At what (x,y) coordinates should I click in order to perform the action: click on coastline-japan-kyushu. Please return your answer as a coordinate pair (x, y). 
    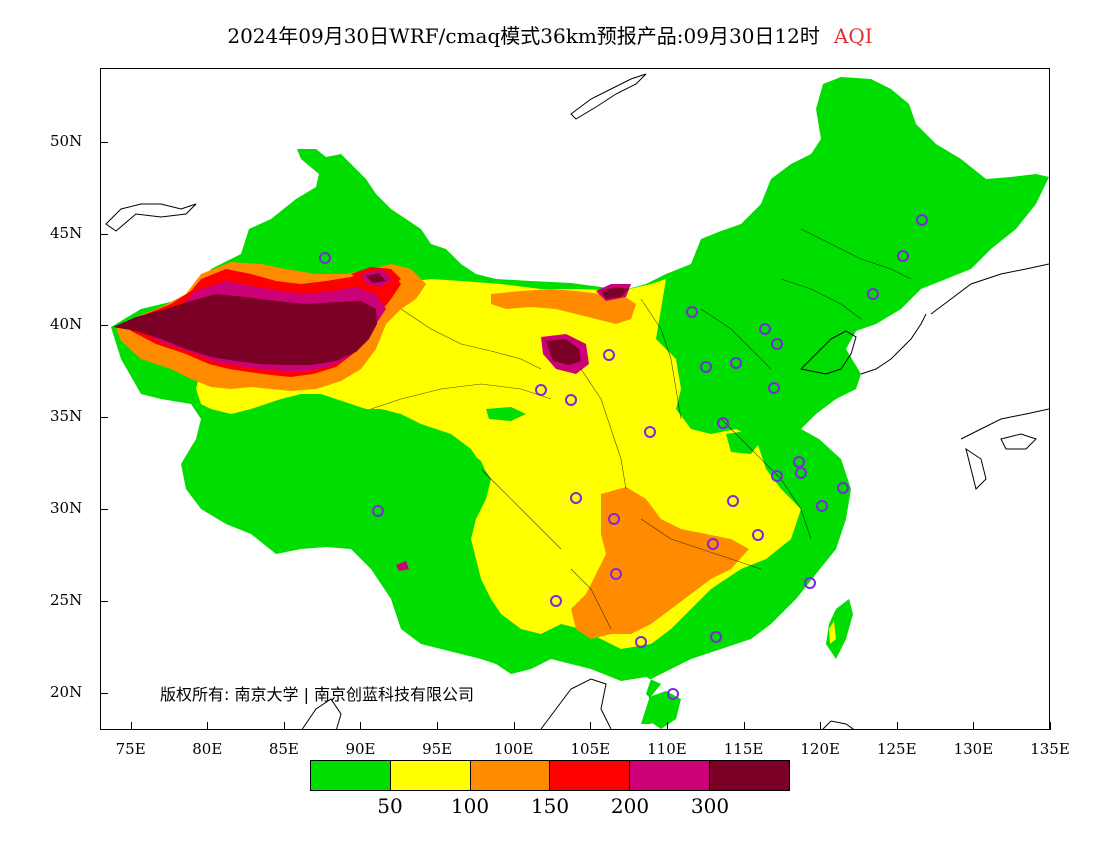
    Looking at the image, I should click on (976, 468).